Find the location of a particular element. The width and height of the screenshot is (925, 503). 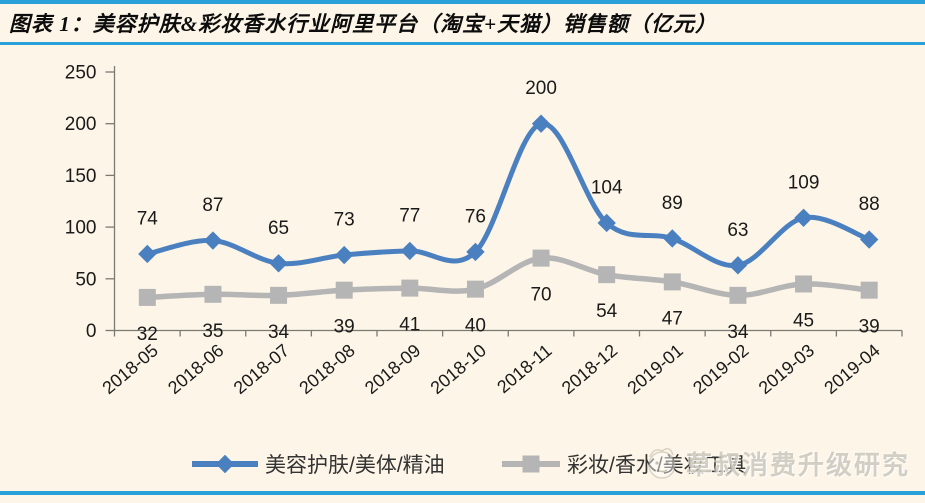

x-tick-label: 2018-07 is located at coordinates (261, 369).